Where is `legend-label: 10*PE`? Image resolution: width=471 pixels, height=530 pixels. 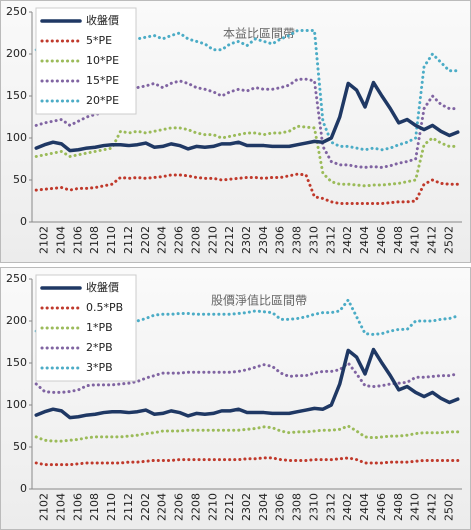
legend-label: 10*PE is located at coordinates (102, 60).